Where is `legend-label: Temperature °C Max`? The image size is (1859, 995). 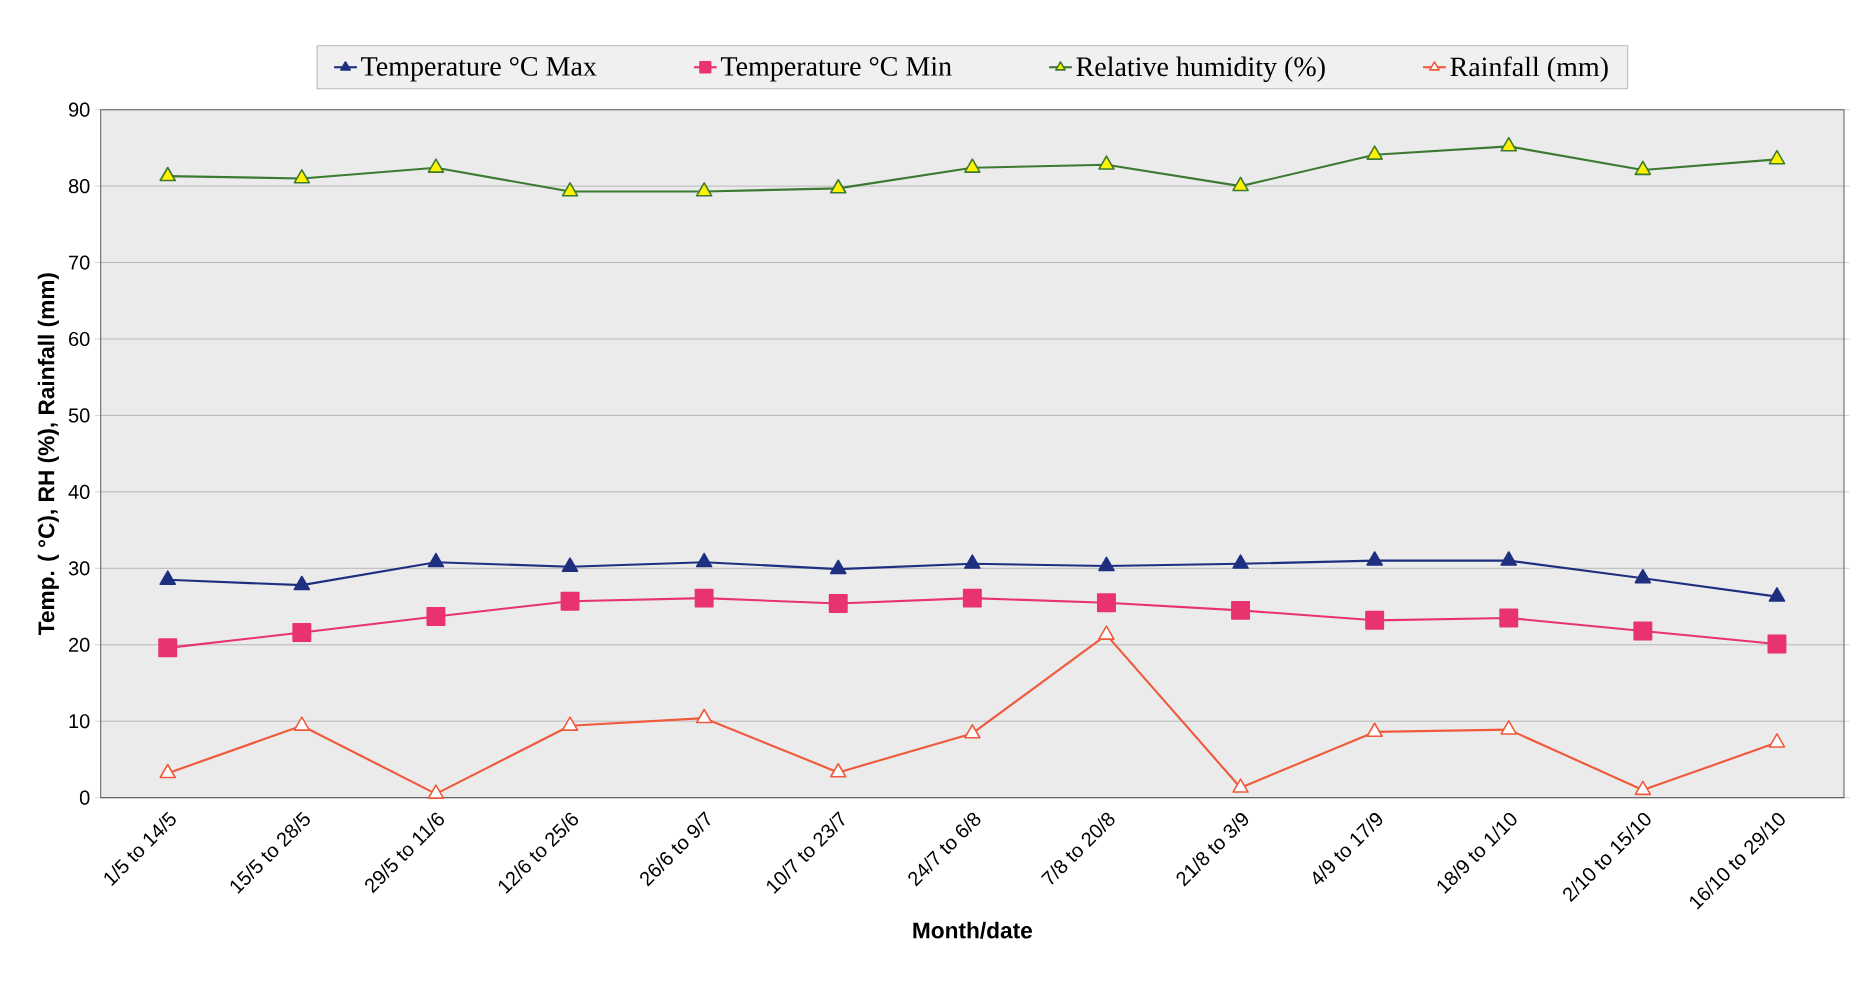
legend-label: Temperature °C Max is located at coordinates (479, 69).